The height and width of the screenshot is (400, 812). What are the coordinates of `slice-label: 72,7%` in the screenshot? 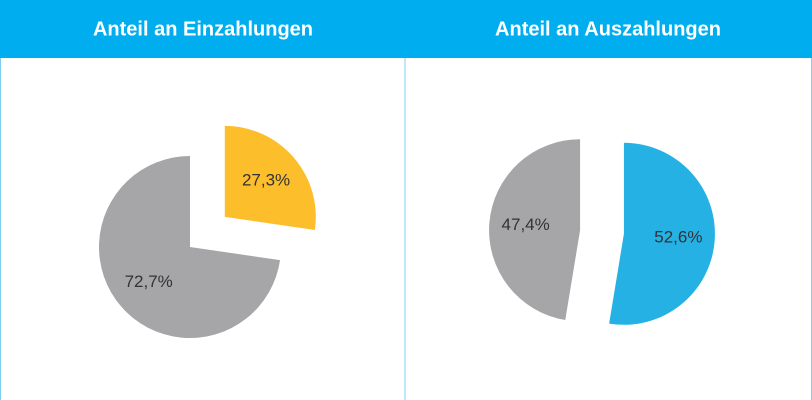 It's located at (149, 281).